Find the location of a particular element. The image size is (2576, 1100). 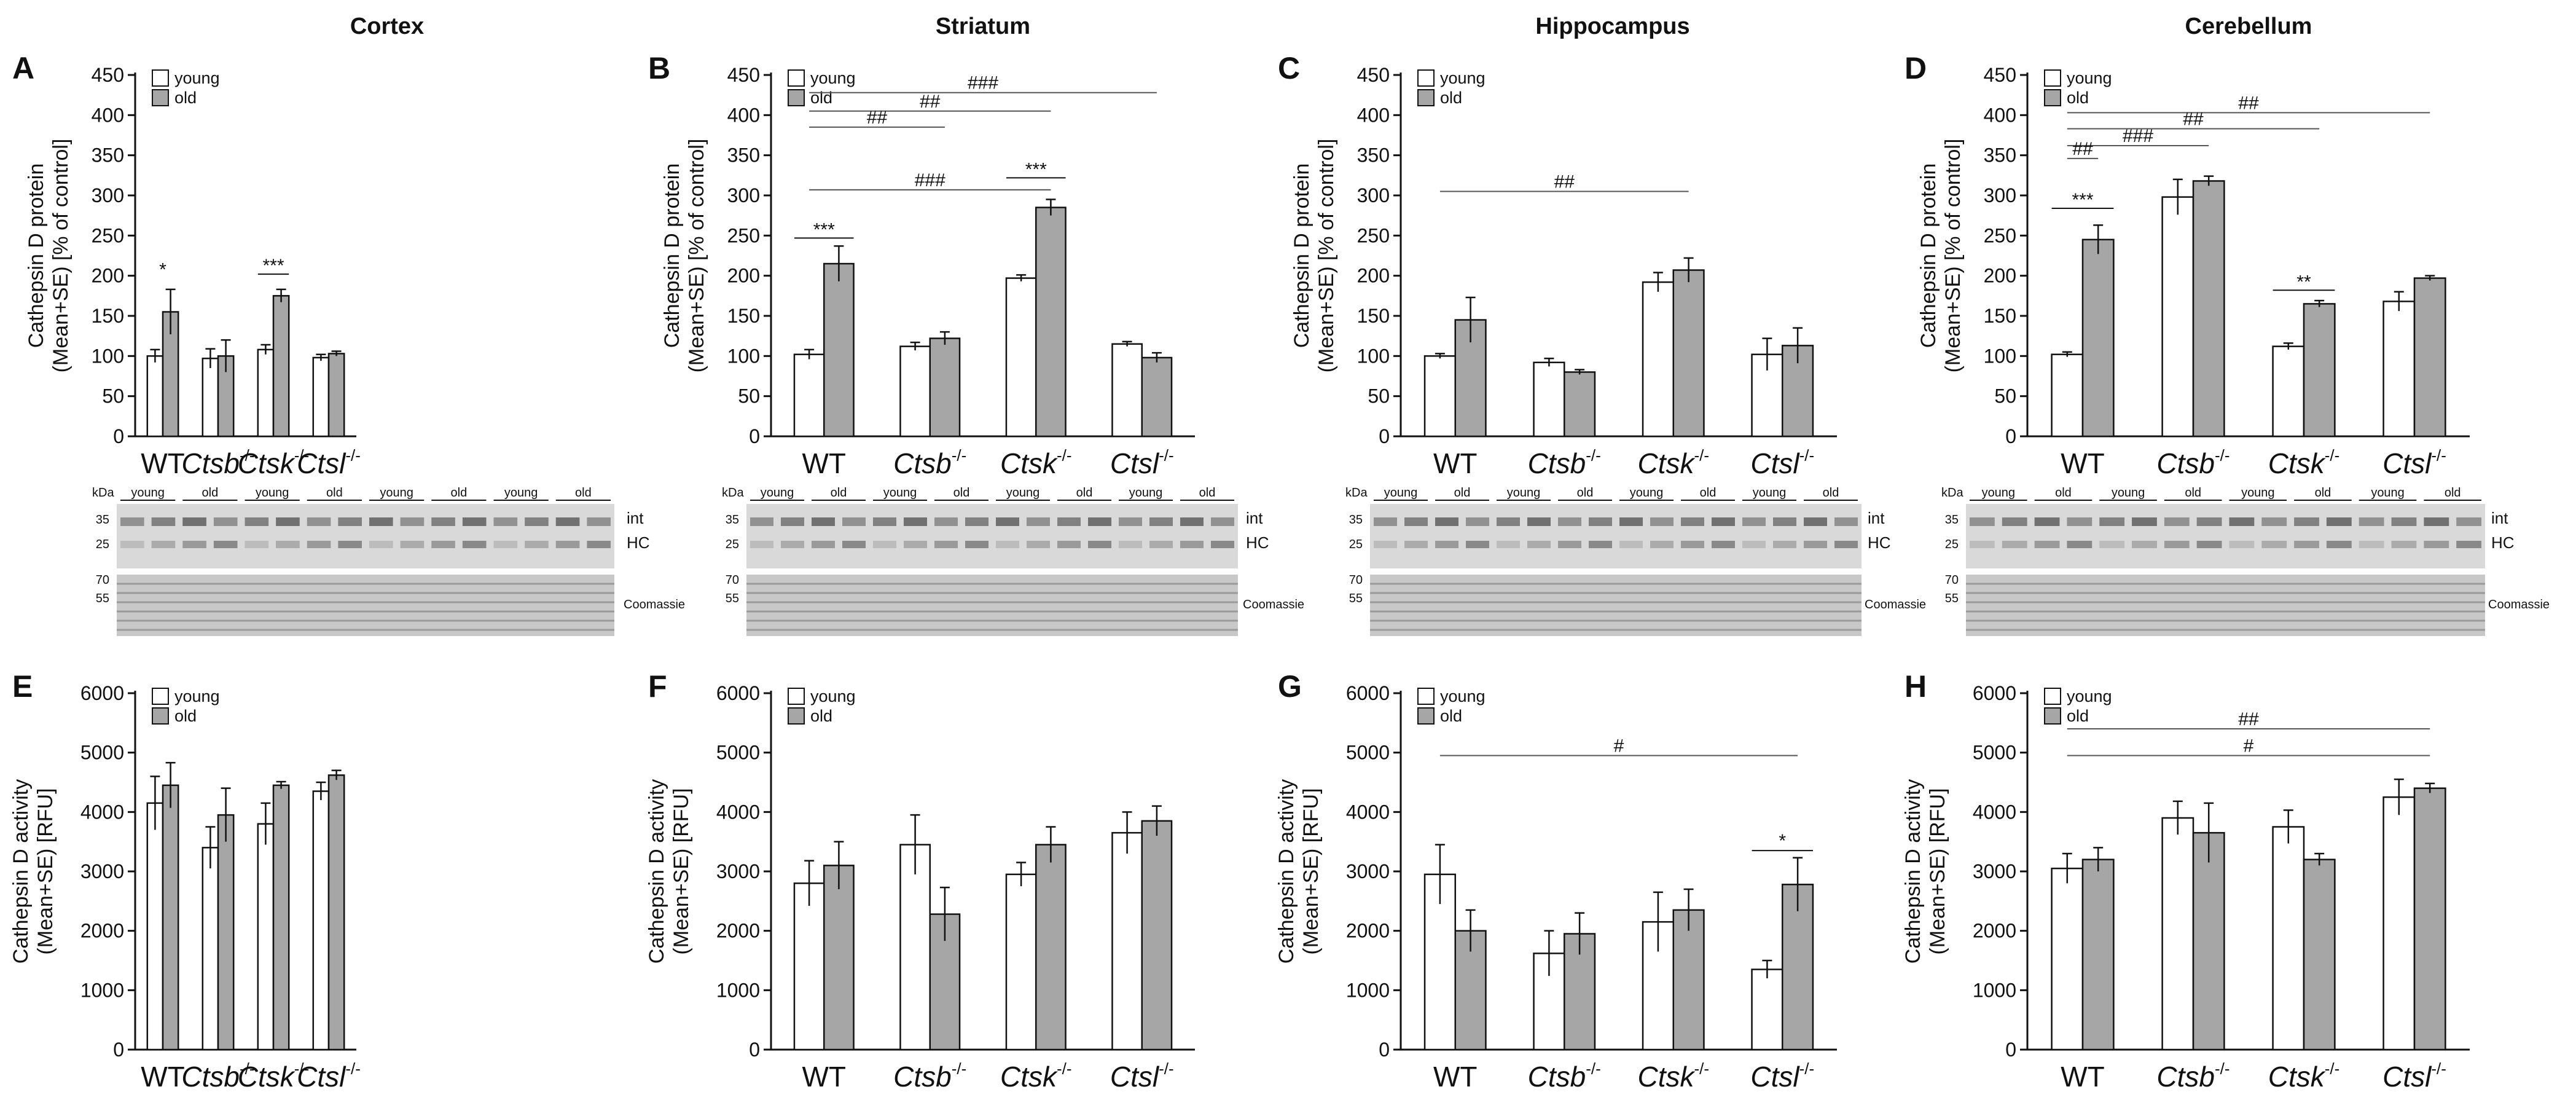

bracket-label: * is located at coordinates (1782, 841).